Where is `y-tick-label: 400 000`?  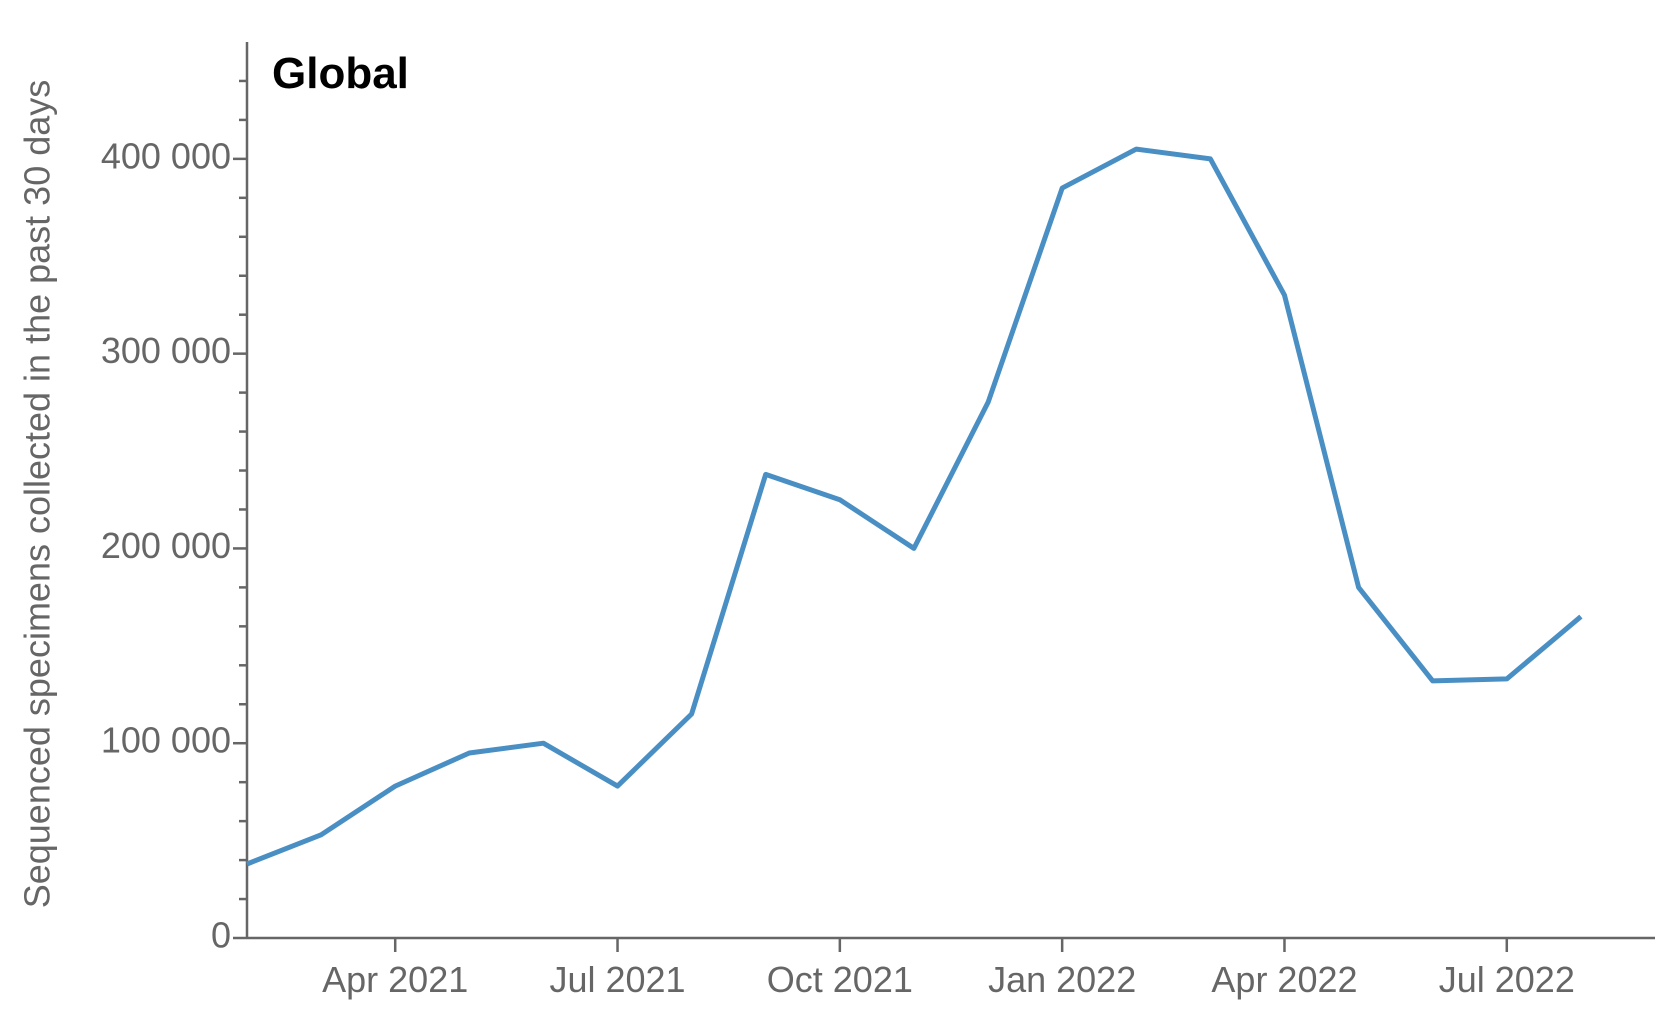
y-tick-label: 400 000 is located at coordinates (166, 155).